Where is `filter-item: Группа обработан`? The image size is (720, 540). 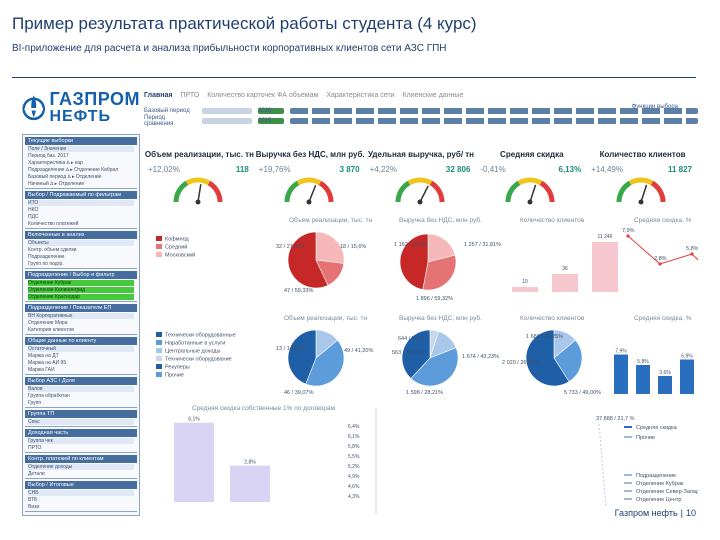
filter-item: Группа обработан is located at coordinates (49, 396).